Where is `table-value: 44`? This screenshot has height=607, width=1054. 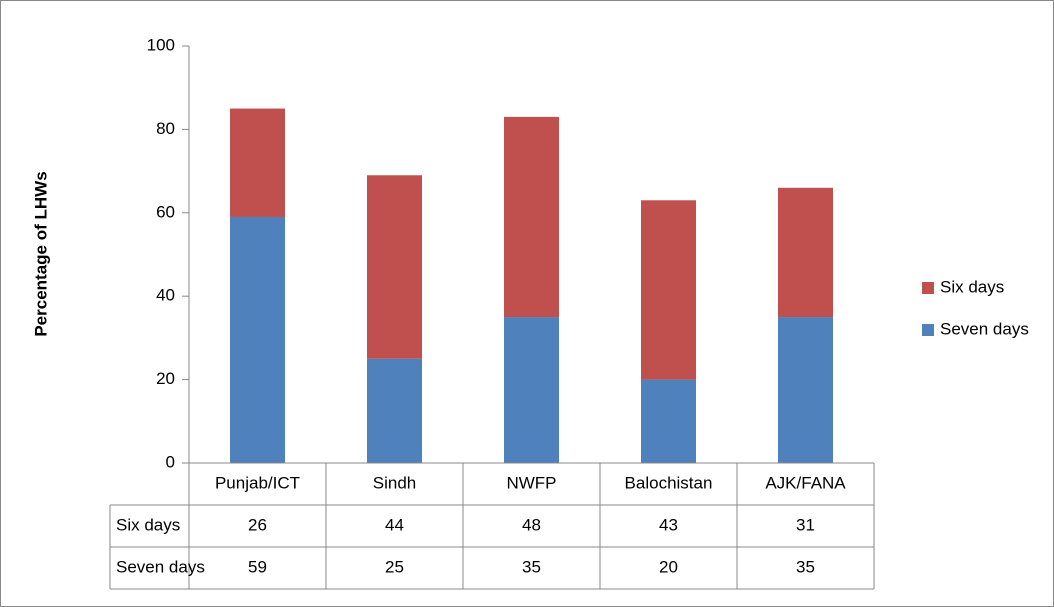 table-value: 44 is located at coordinates (394, 524).